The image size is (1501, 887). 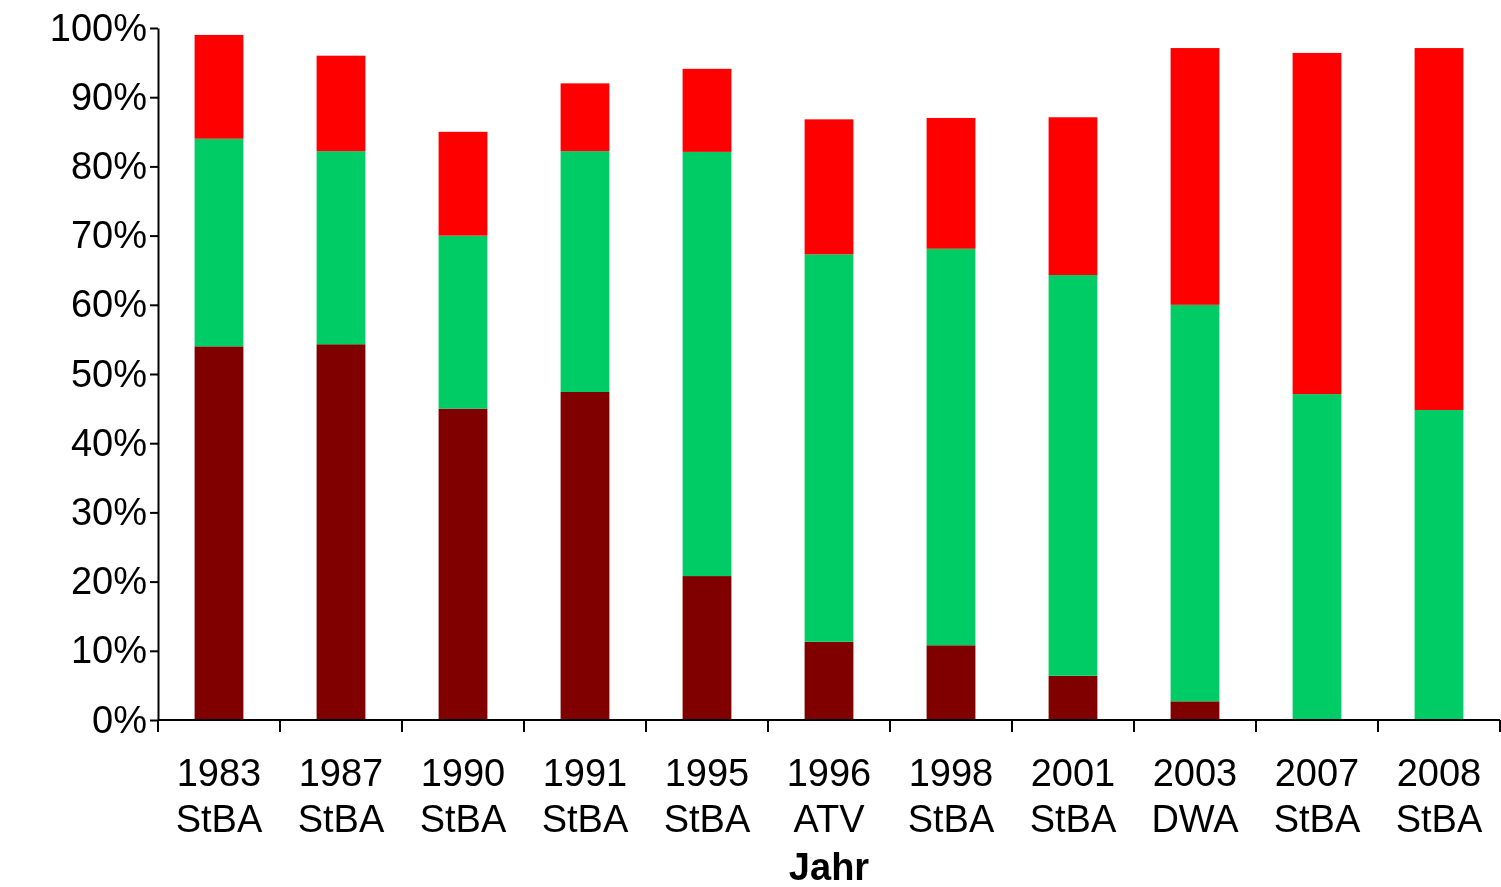 What do you see at coordinates (1073, 796) in the screenshot?
I see `x-tick-label: 2001 StBA` at bounding box center [1073, 796].